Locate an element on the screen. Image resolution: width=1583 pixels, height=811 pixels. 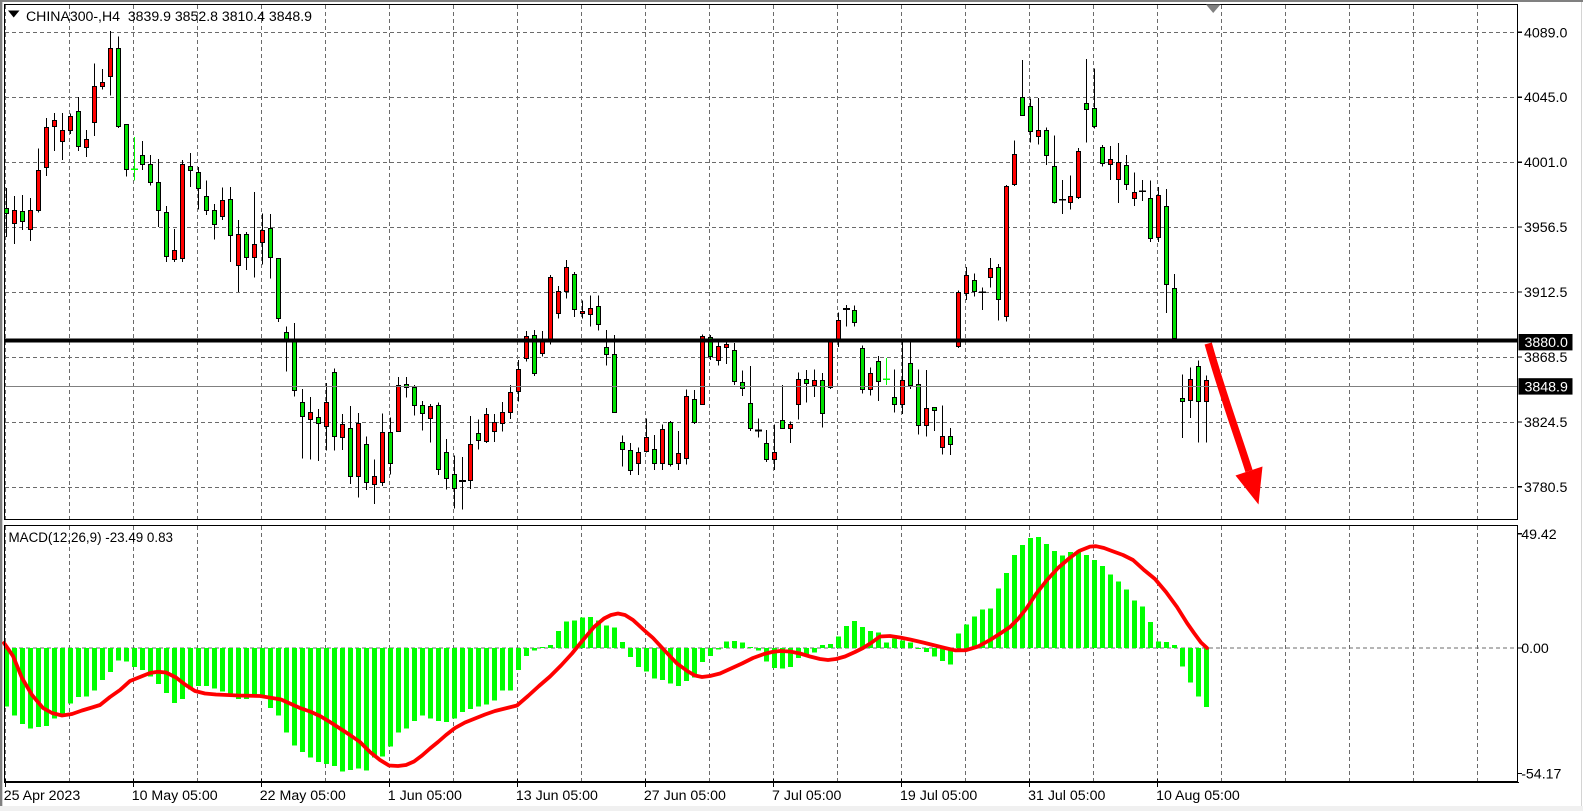
svg-text: 0.00 is located at coordinates (1535, 649).